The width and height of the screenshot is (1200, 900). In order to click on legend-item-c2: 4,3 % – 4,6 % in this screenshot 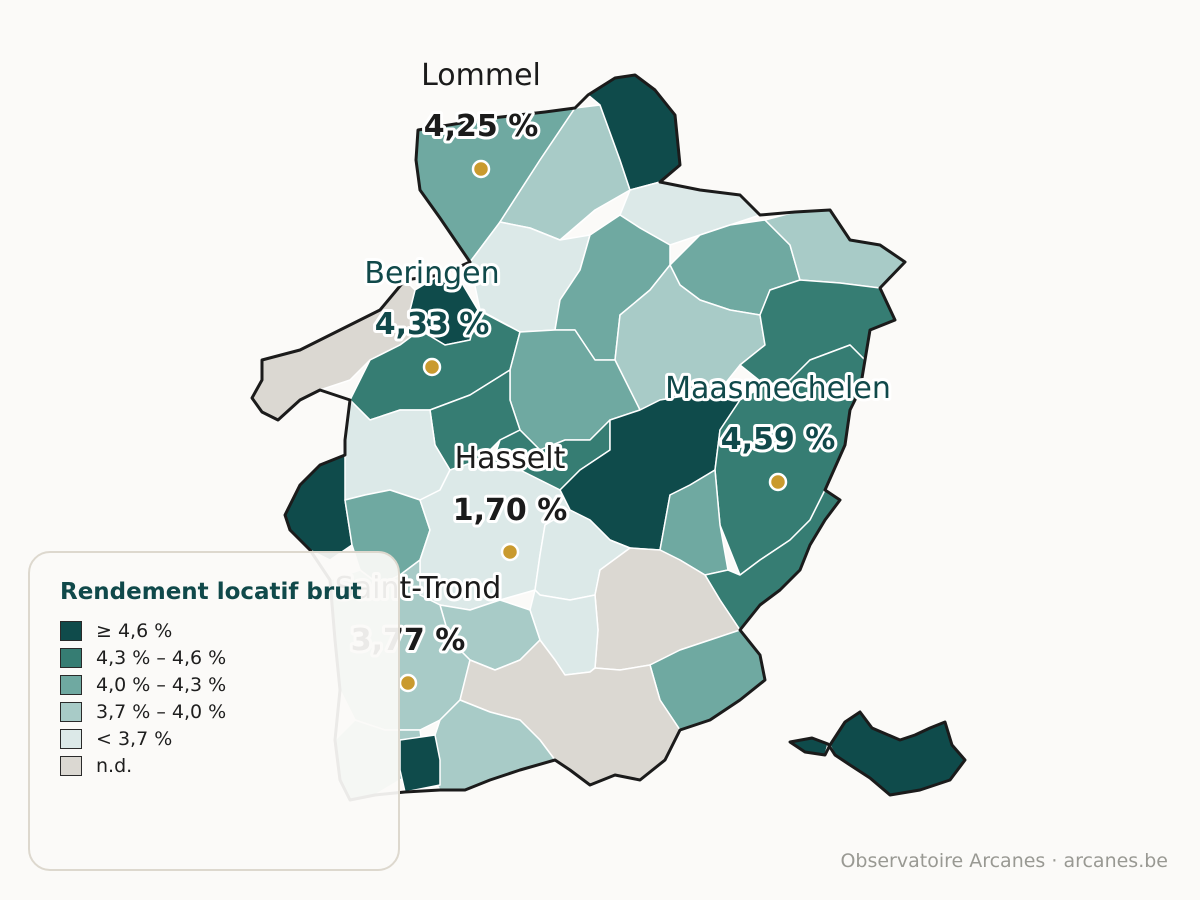, I will do `click(143, 658)`.